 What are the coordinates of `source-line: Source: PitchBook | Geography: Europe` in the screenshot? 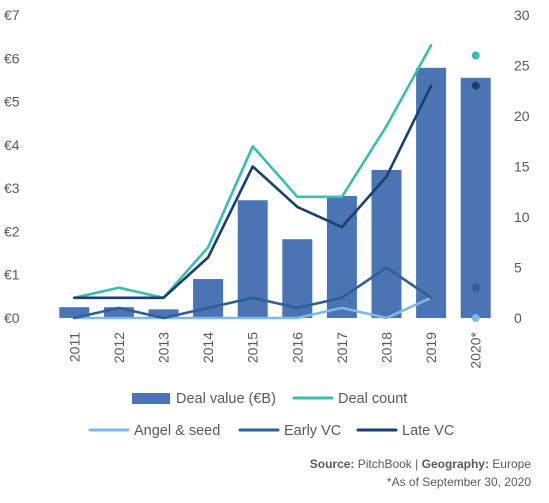 It's located at (420, 464).